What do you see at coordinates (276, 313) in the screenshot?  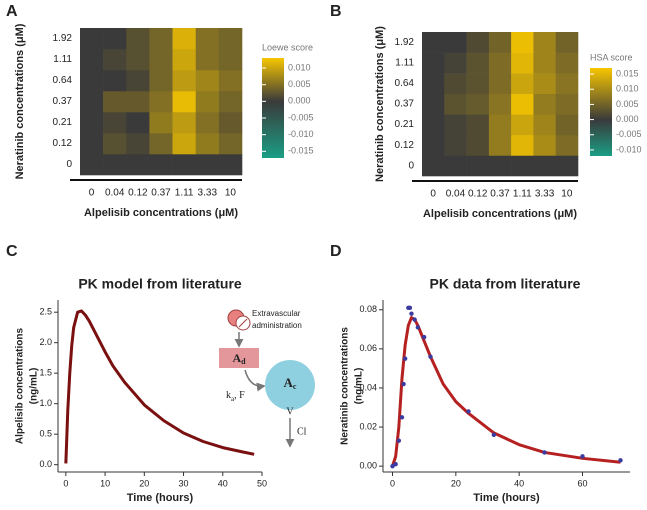 I see `dose-label: Extravascular` at bounding box center [276, 313].